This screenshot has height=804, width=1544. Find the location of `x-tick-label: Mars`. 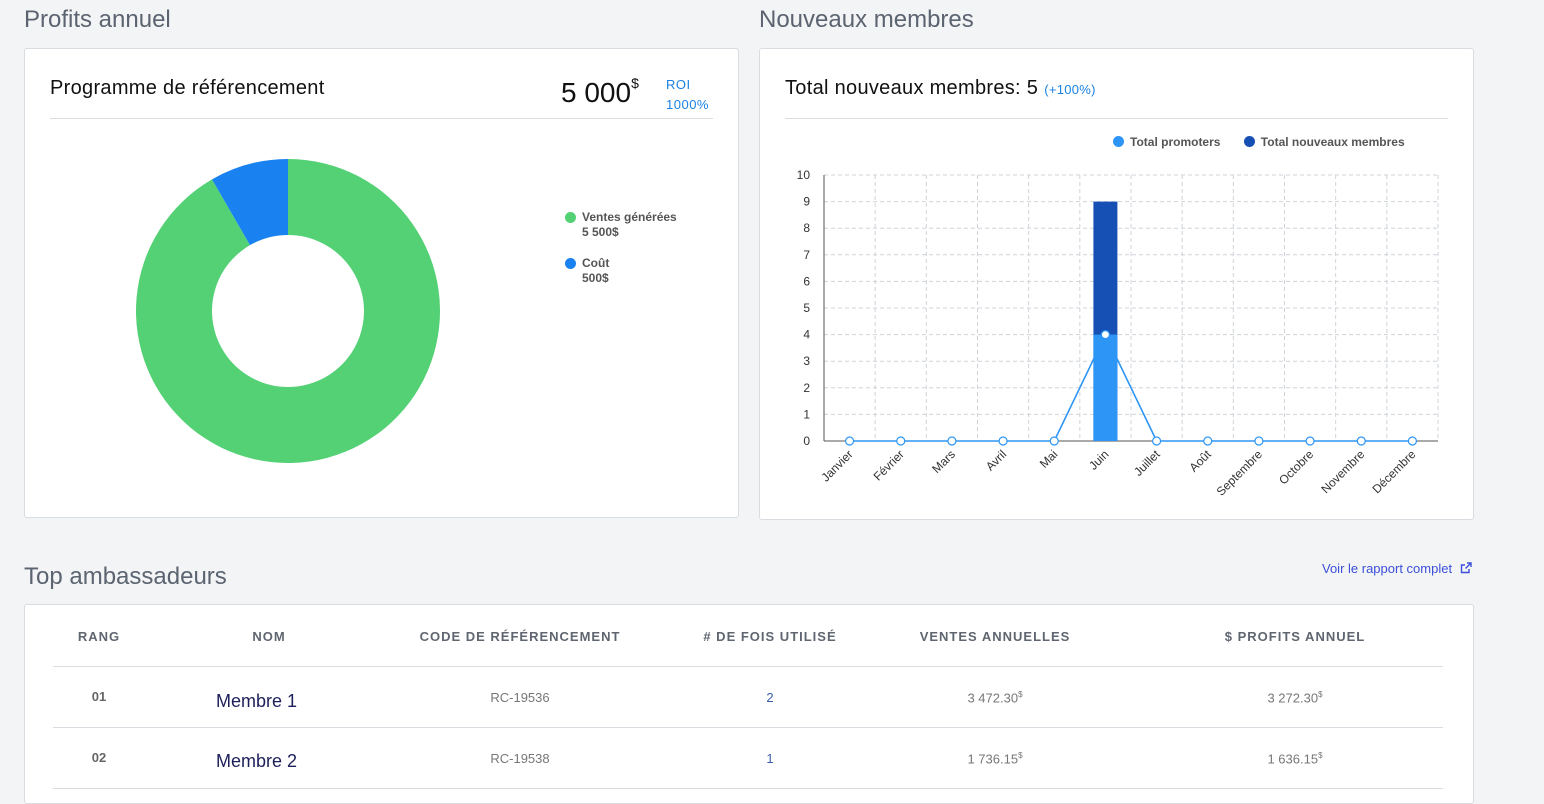

x-tick-label: Mars is located at coordinates (943, 461).